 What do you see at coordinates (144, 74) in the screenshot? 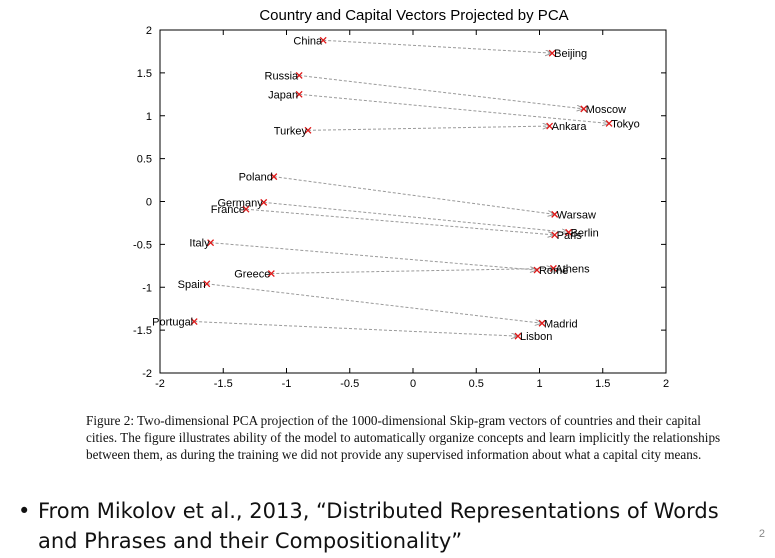
I see `y-tick-label: 1.5` at bounding box center [144, 74].